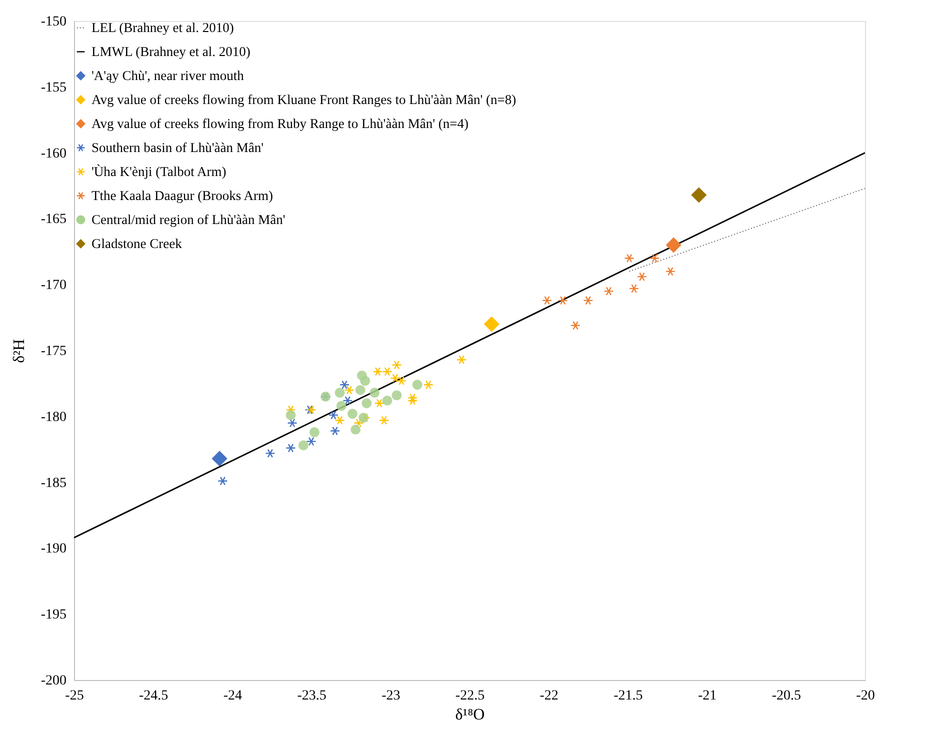 The height and width of the screenshot is (740, 945). I want to click on x-tick-label: -20, so click(865, 696).